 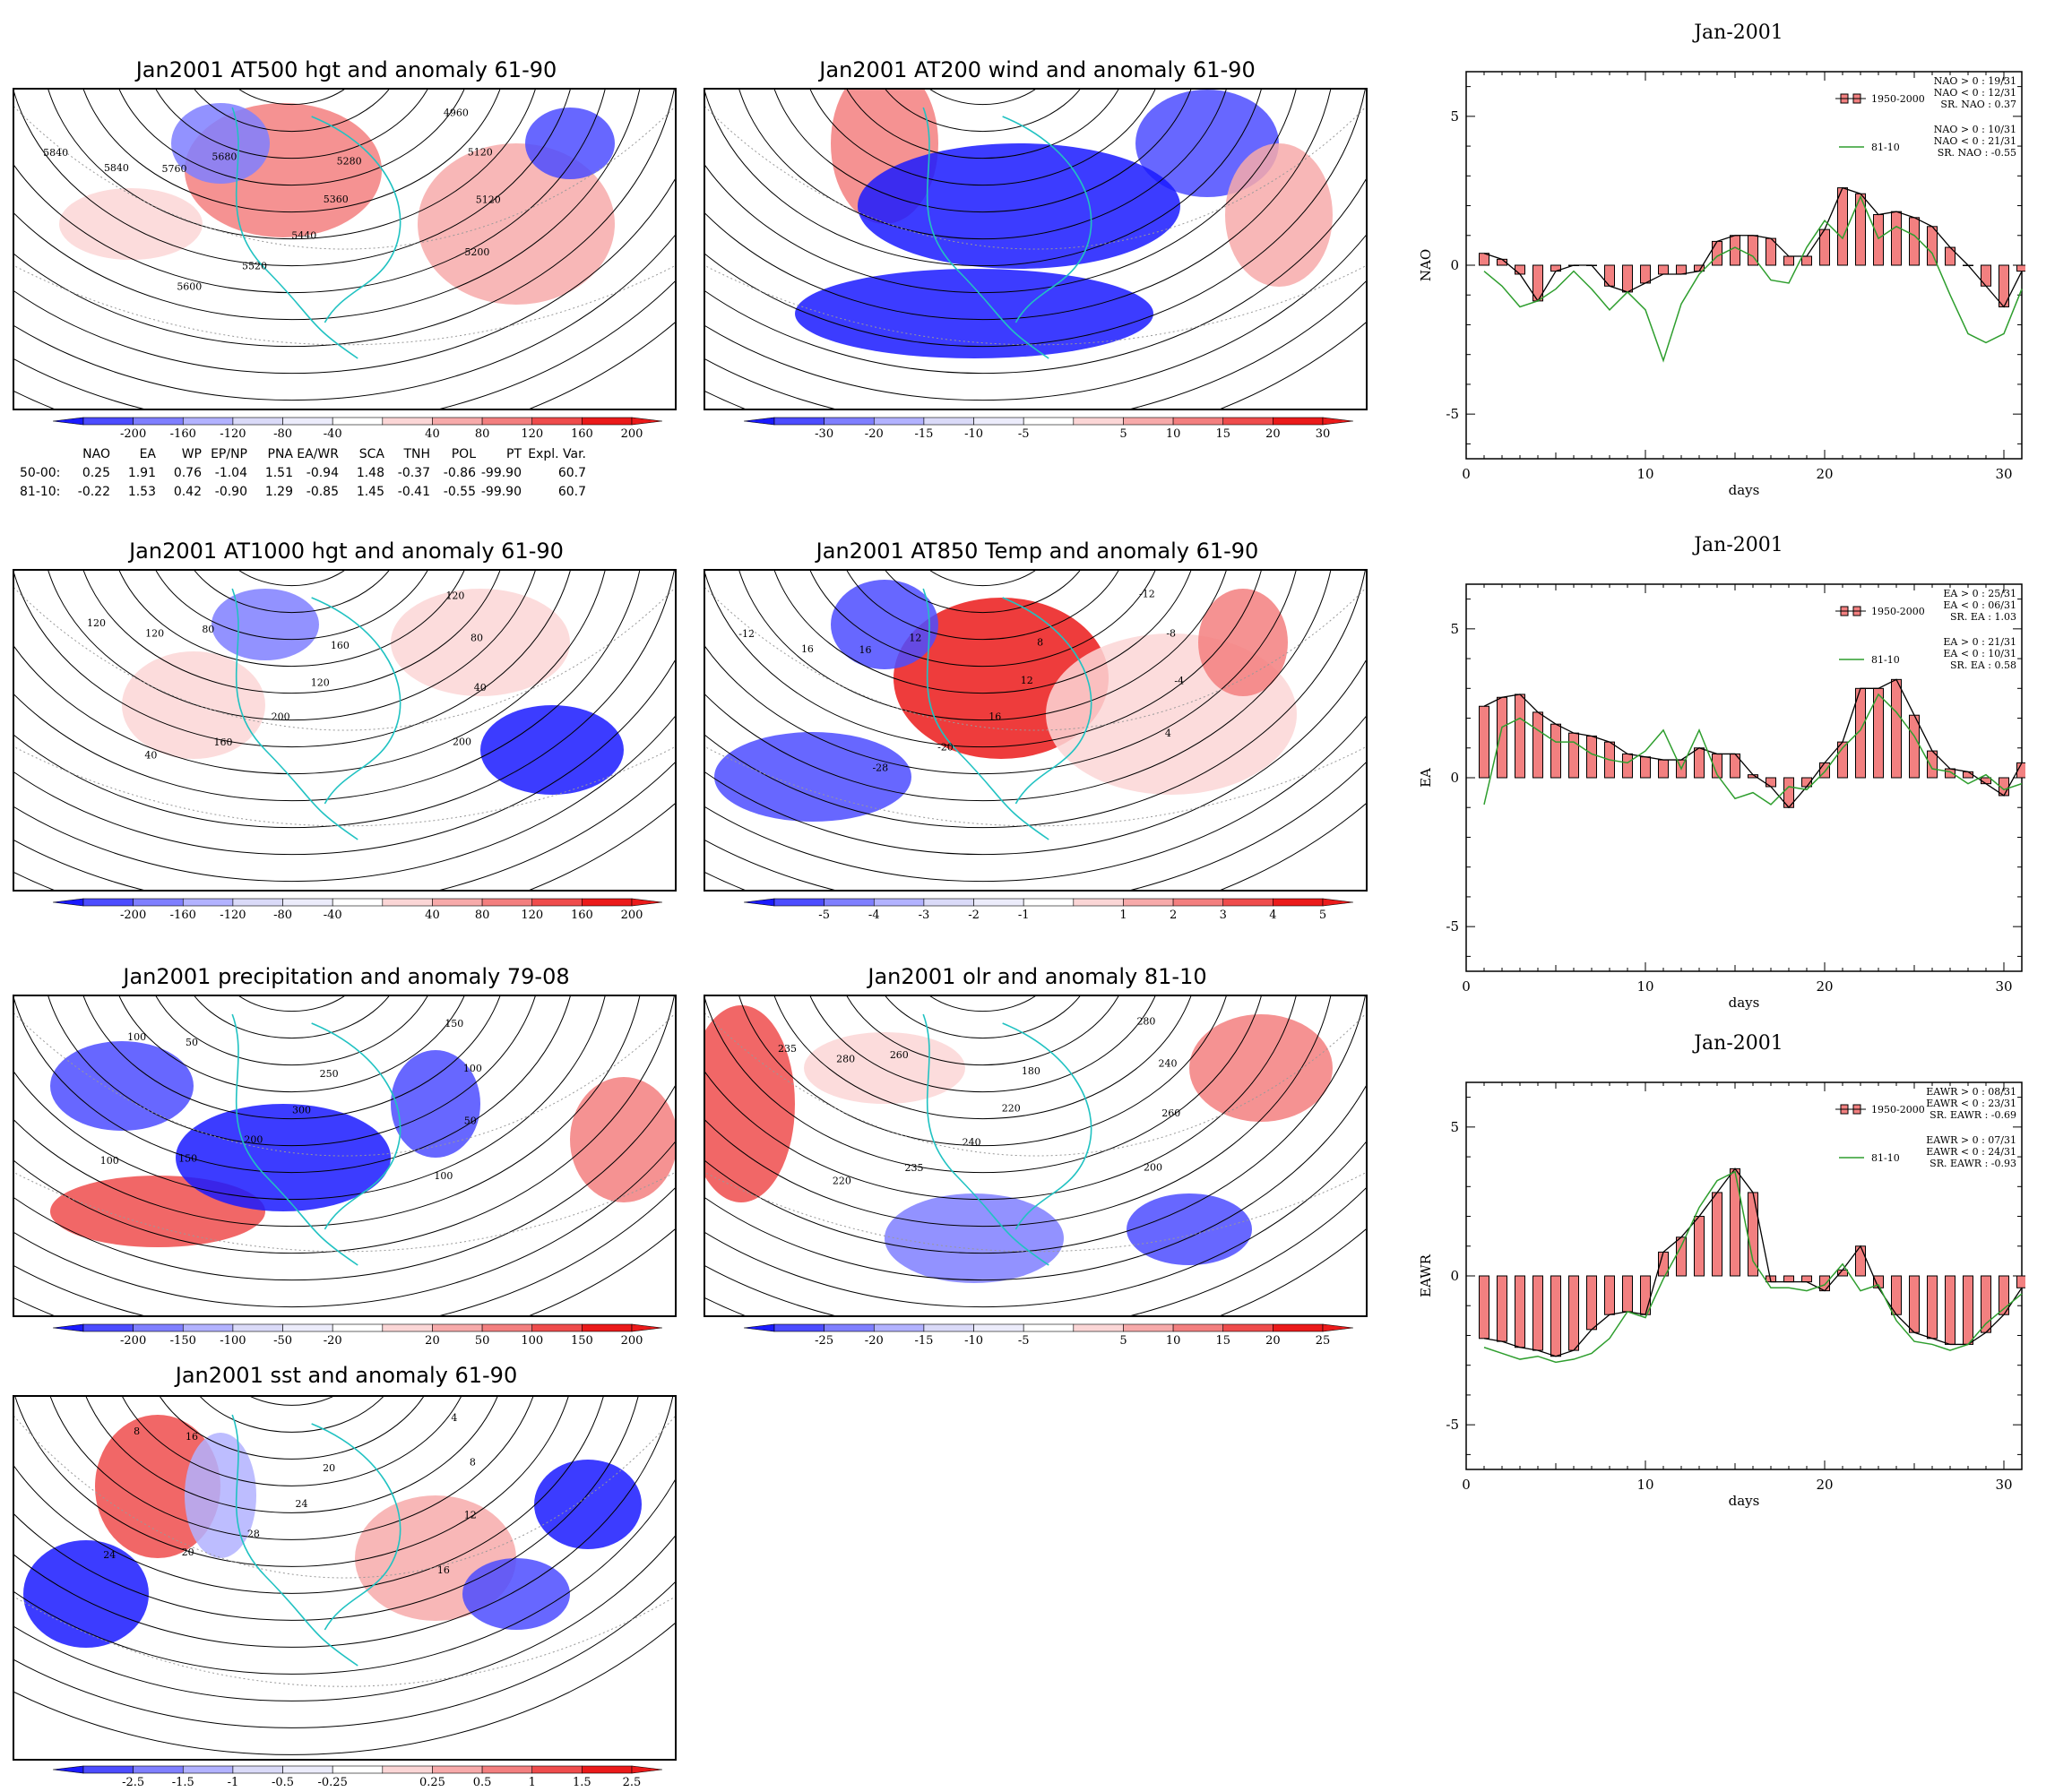 I want to click on colorbar-tick-label: 200, so click(x=632, y=914).